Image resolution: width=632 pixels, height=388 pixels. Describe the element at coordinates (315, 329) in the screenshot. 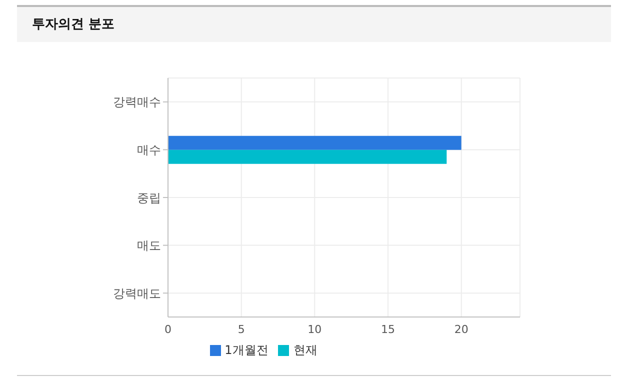

I see `x-tick-label: 10` at that location.